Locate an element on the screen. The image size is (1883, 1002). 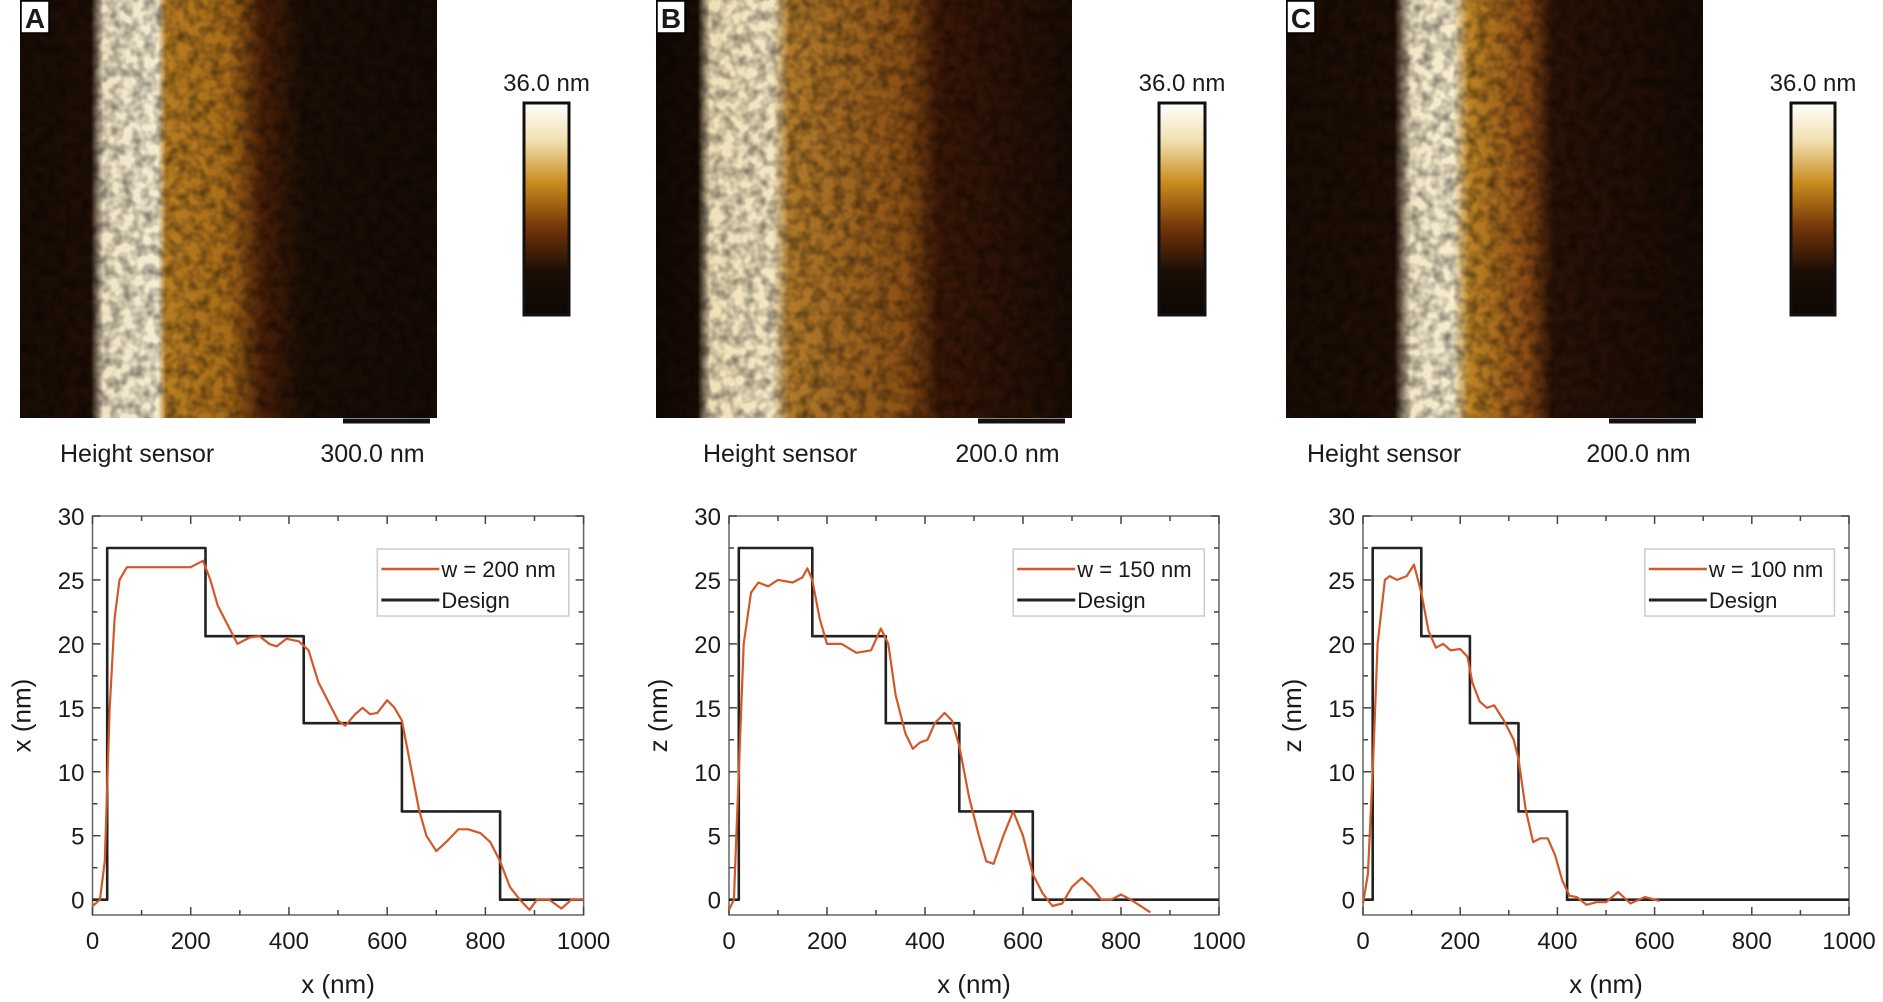
legend-entry: w = 200 nm is located at coordinates (497, 569).